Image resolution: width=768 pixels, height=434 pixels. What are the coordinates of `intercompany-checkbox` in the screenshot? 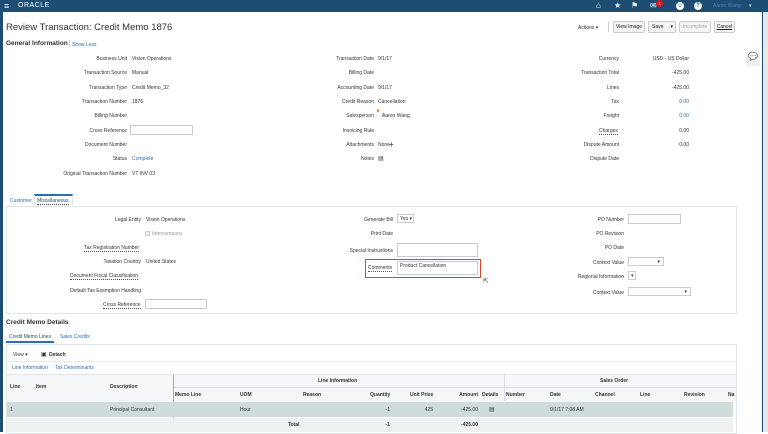 It's located at (147, 233).